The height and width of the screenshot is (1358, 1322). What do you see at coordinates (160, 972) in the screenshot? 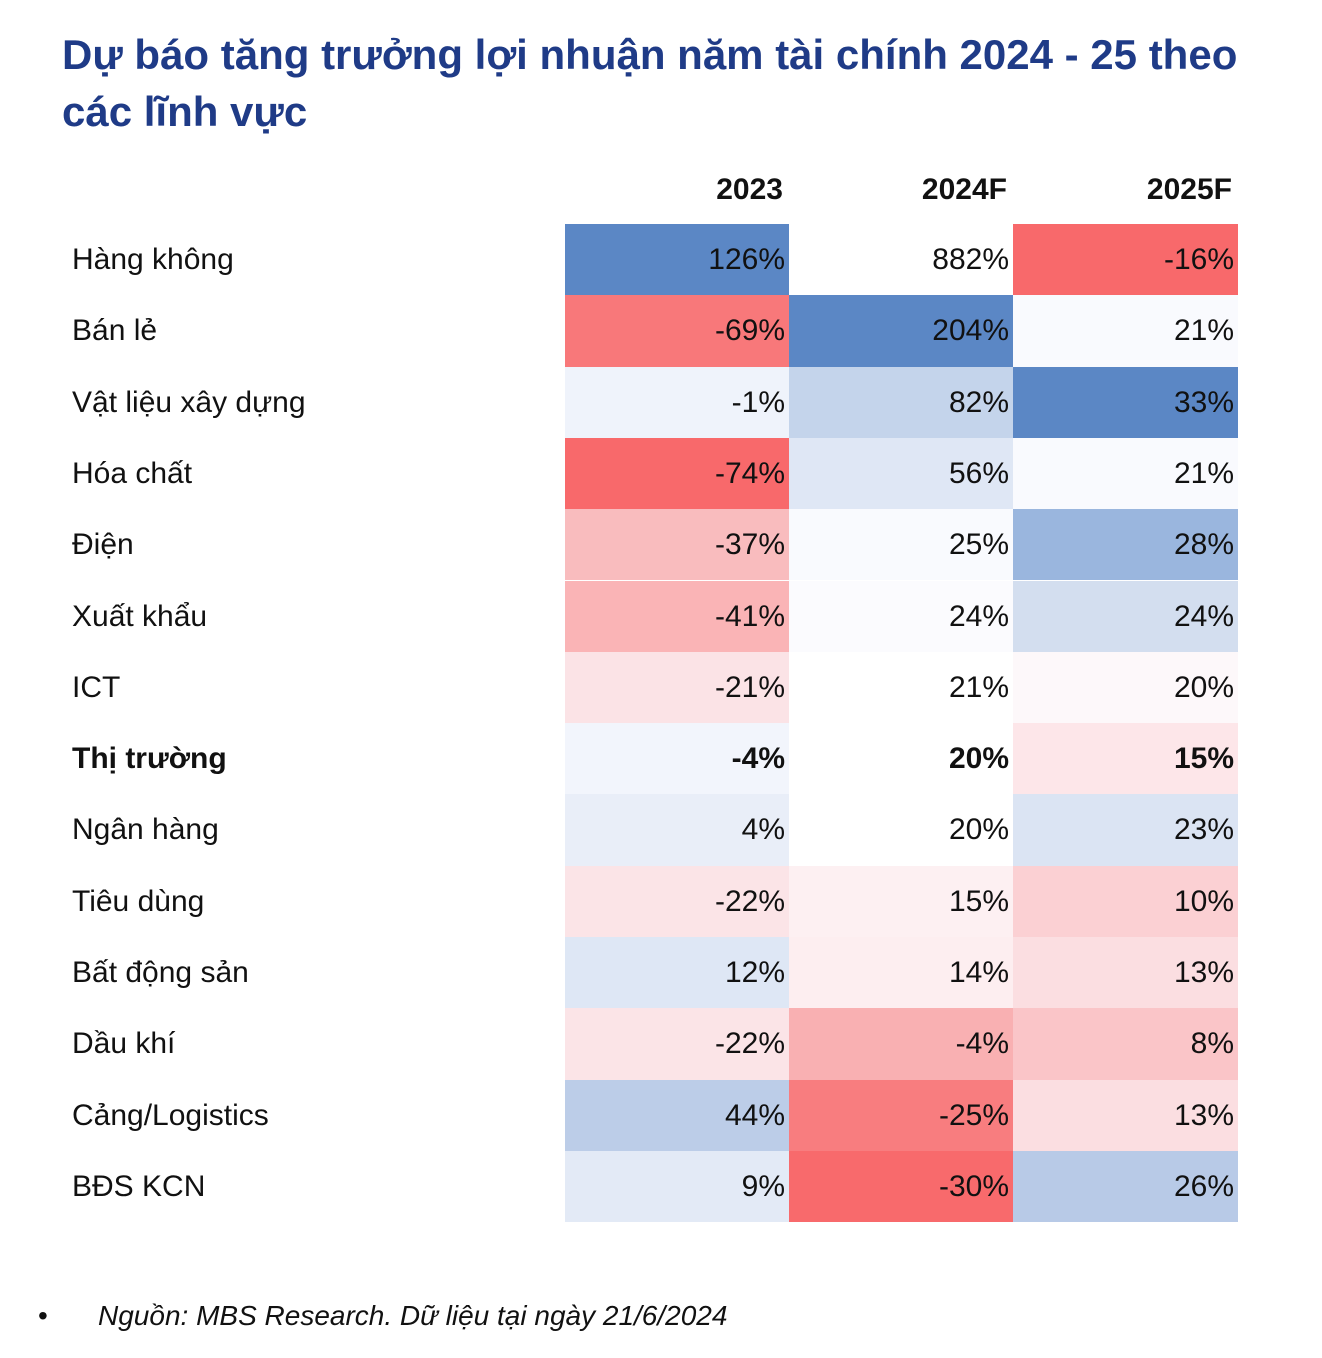
I see `row-label: Bất động sản` at bounding box center [160, 972].